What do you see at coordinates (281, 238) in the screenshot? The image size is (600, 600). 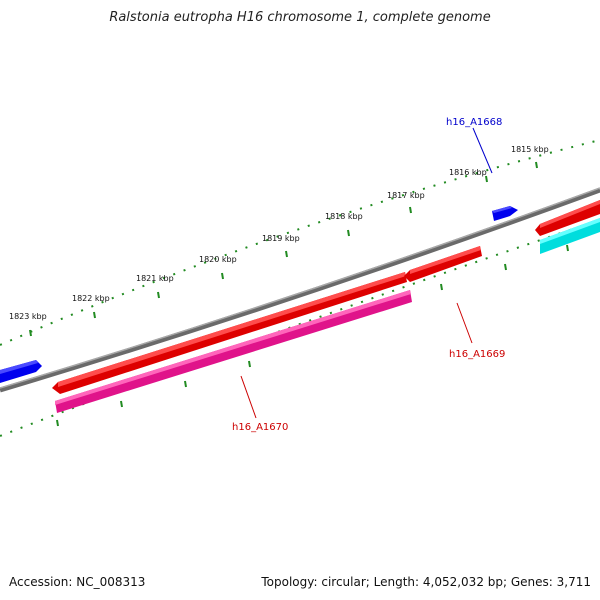 I see `tick-label: 1819 kbp` at bounding box center [281, 238].